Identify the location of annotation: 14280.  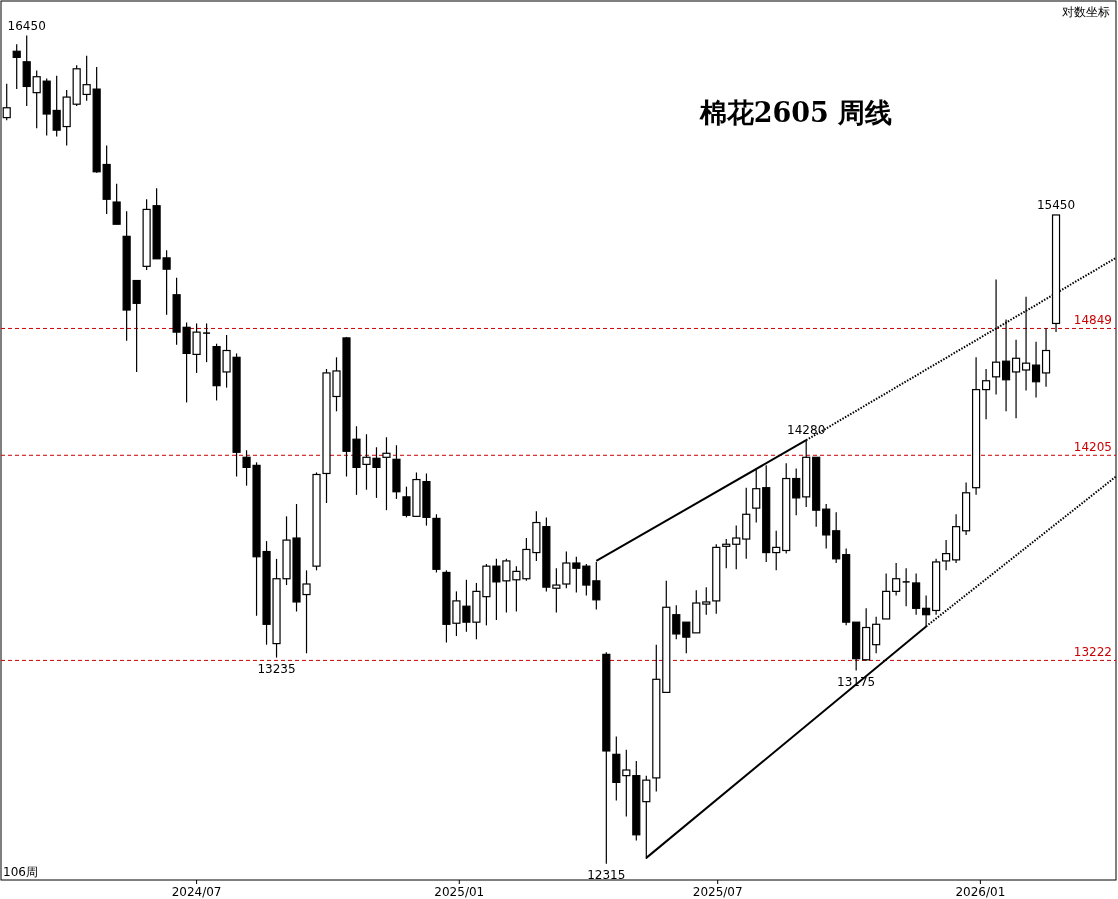
(806, 430).